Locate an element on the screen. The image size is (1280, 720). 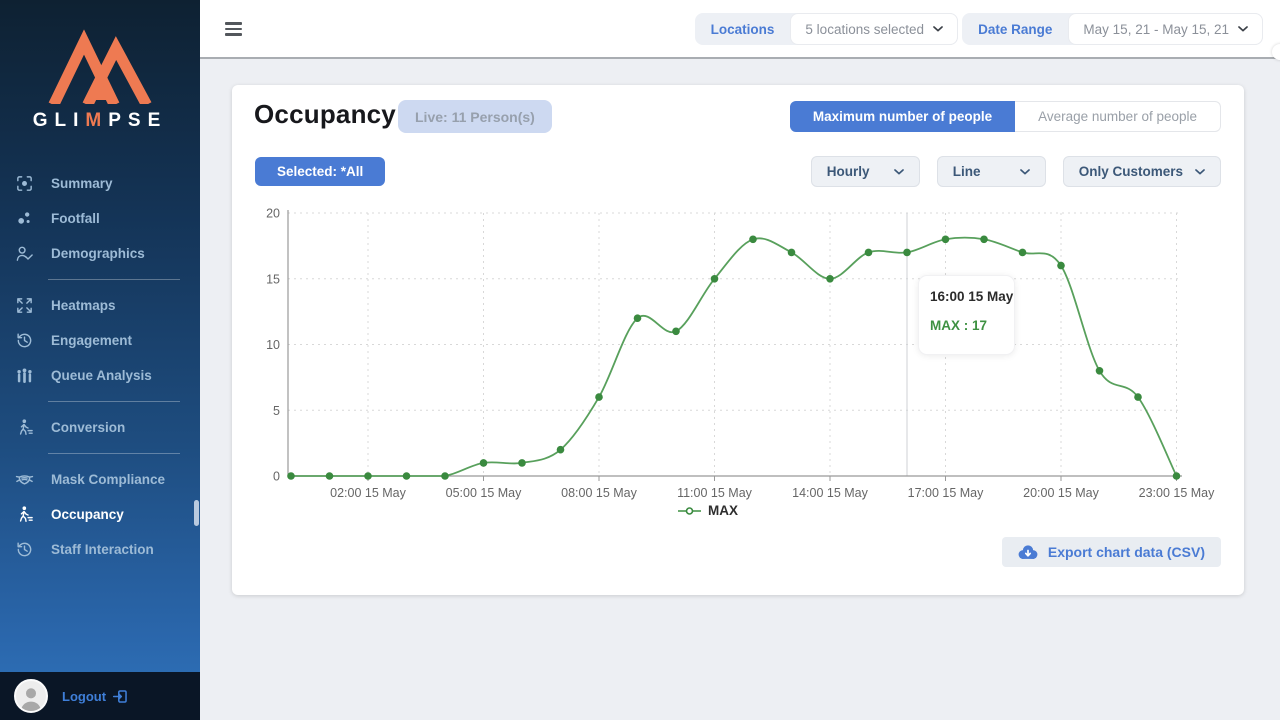
sidebar-item-queue-analysis: Queue Analysis is located at coordinates (100, 375).